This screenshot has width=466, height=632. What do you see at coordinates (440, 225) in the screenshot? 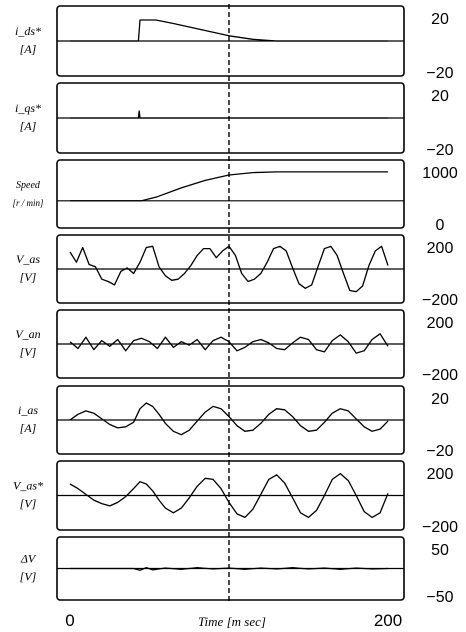
I see `y-tick-bottom: 0` at bounding box center [440, 225].